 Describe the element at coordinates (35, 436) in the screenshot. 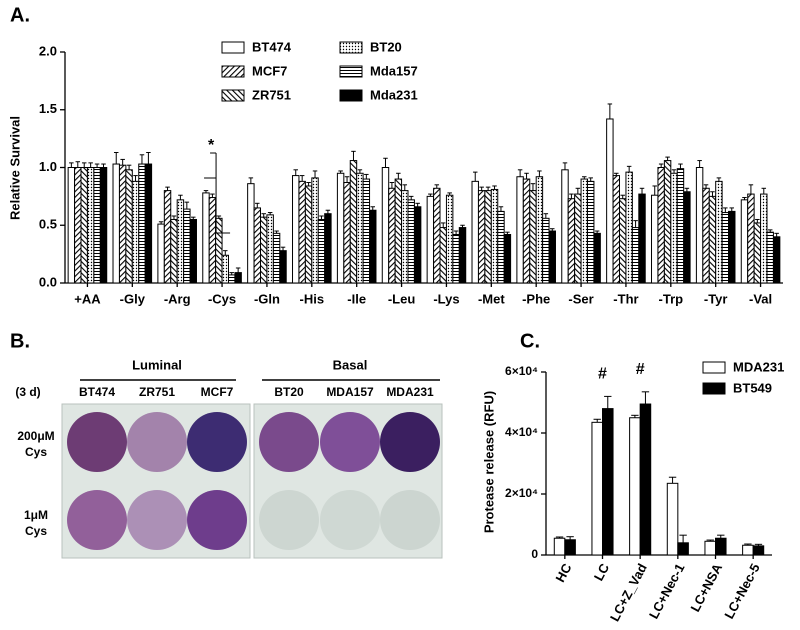

I see `row-label: 200μM` at that location.